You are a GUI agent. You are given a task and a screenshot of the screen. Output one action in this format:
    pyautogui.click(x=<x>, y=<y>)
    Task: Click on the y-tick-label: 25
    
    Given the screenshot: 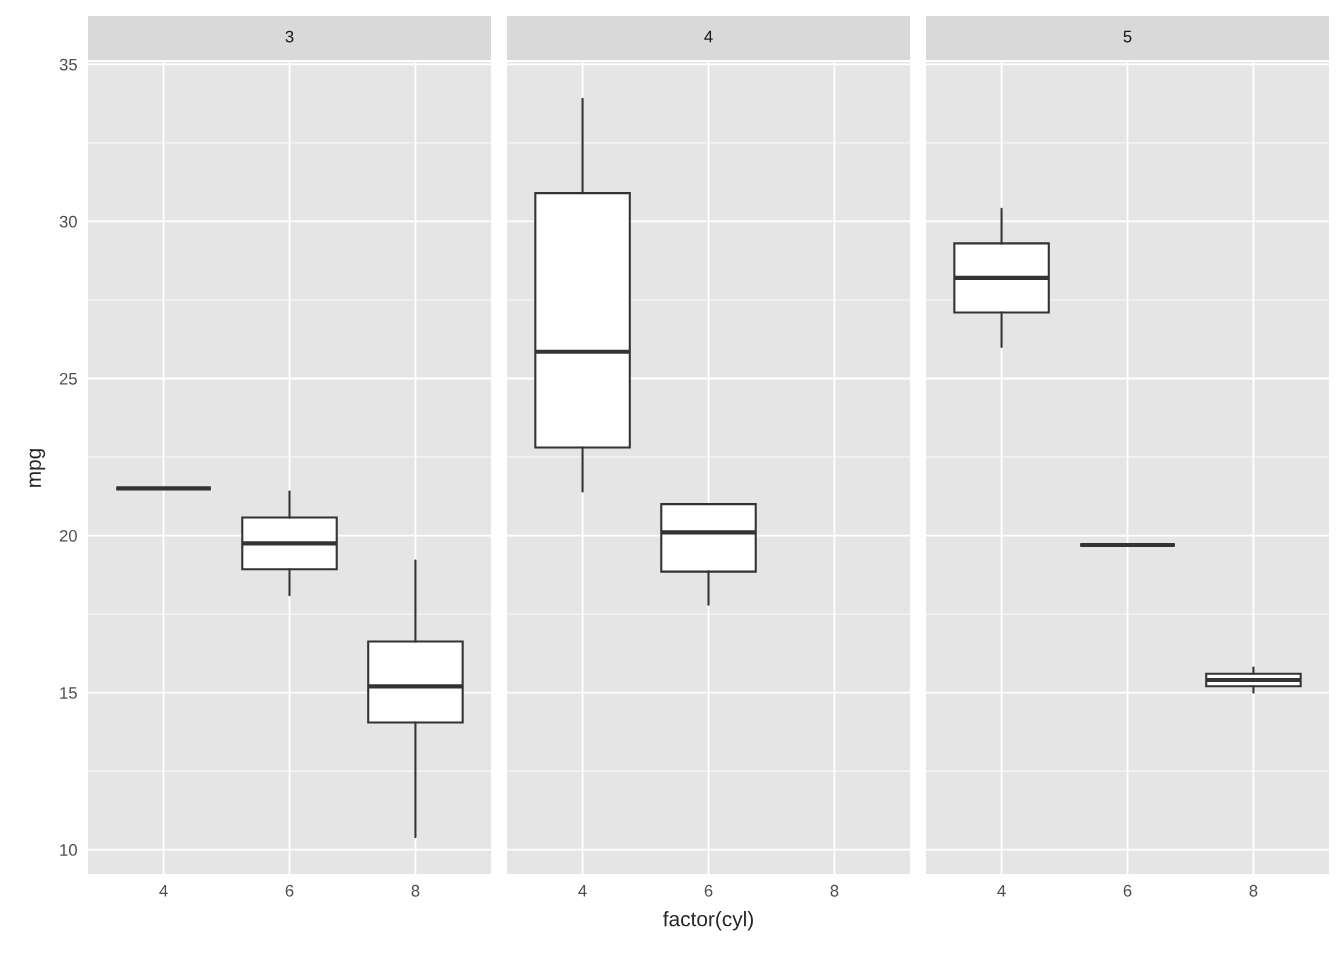 What is the action you would take?
    pyautogui.click(x=68, y=378)
    